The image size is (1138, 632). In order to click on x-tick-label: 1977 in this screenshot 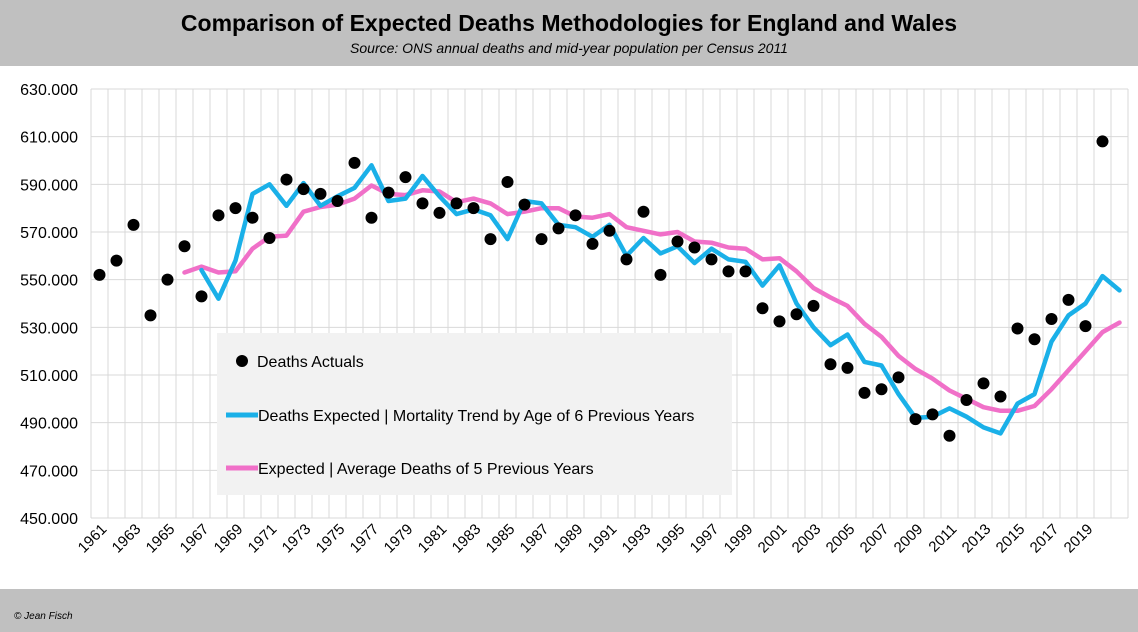, I will do `click(365, 539)`.